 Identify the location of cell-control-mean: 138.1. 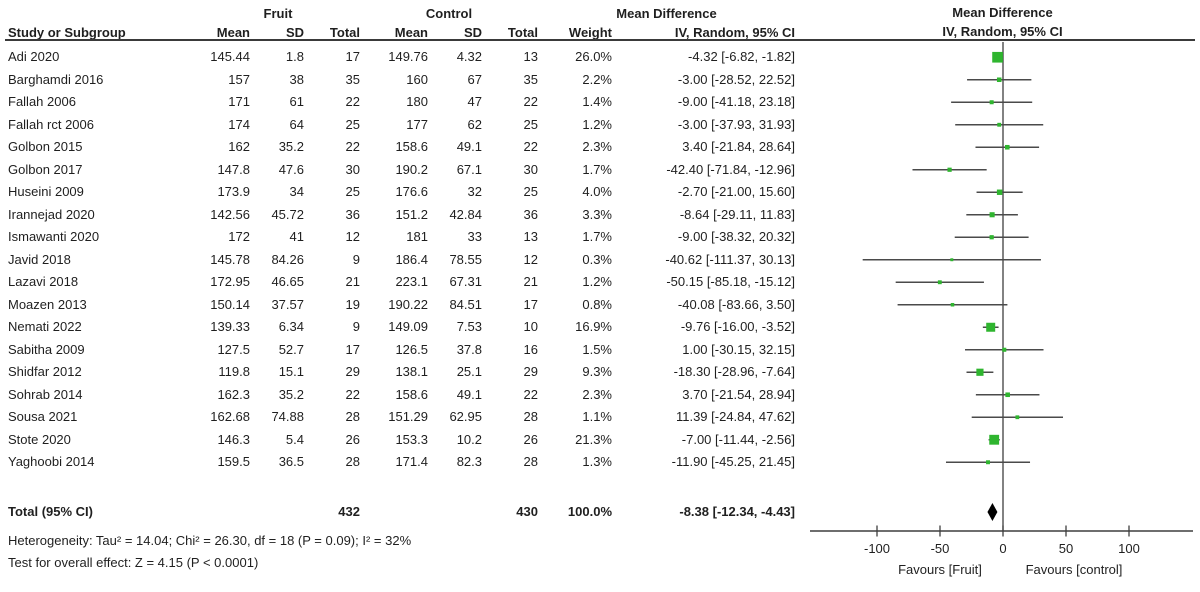
(411, 371).